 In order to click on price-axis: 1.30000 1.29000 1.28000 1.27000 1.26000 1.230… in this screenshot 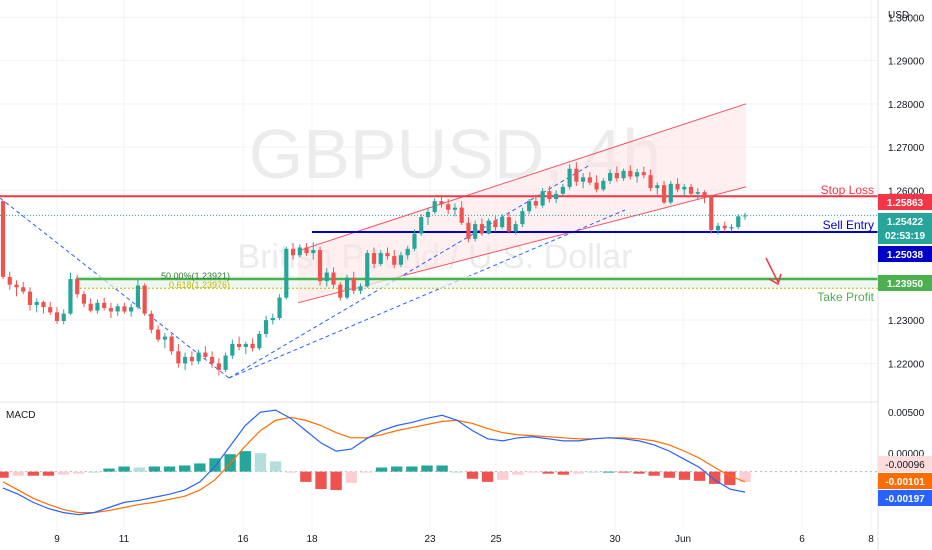, I will do `click(906, 191)`.